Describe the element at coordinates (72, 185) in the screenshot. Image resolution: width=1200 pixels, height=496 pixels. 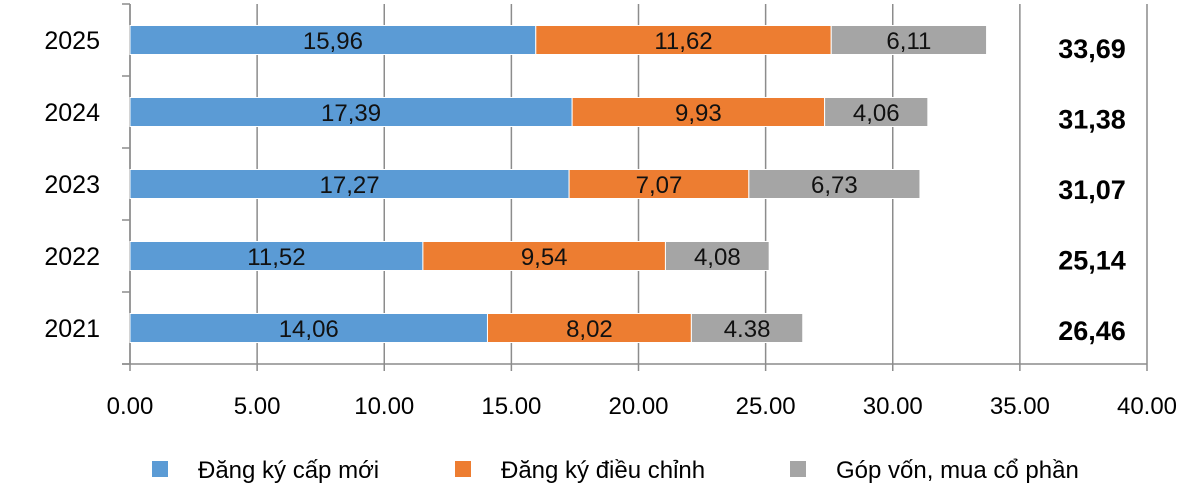
I see `category-label: 2023` at that location.